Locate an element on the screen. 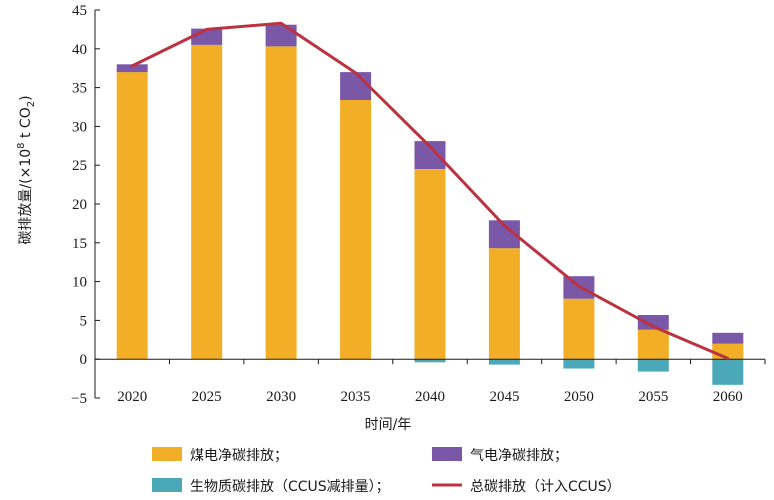 The image size is (774, 500). bar-biomass-2055 is located at coordinates (653, 365).